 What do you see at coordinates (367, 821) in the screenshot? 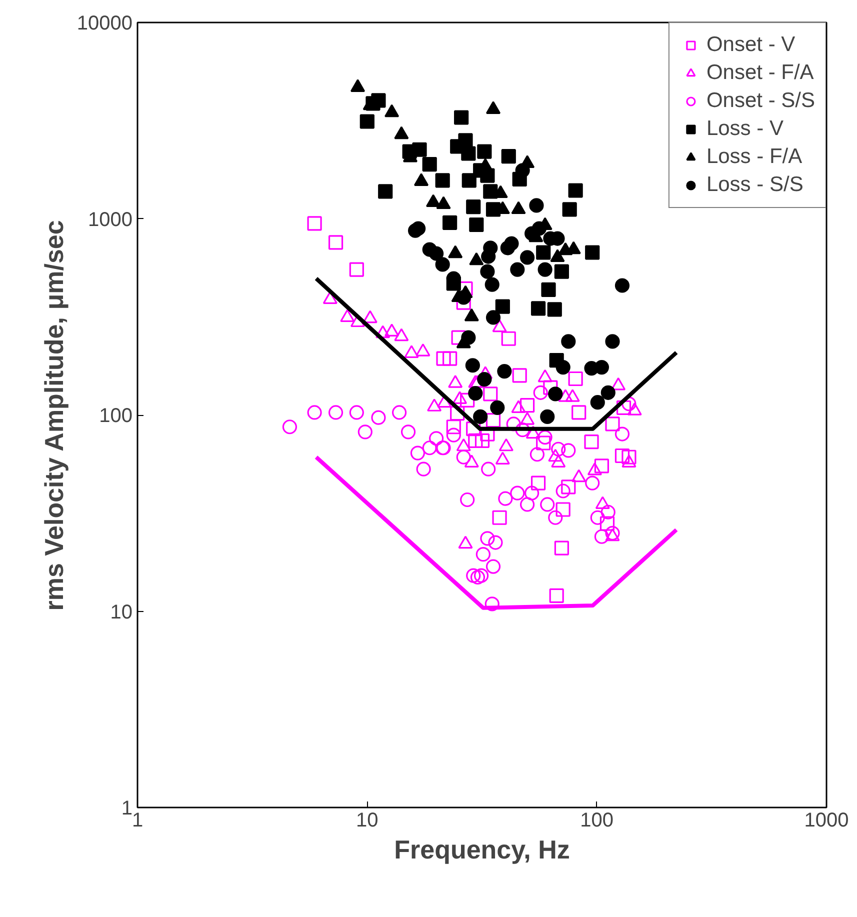
I see `x-tick-label: 10` at bounding box center [367, 821].